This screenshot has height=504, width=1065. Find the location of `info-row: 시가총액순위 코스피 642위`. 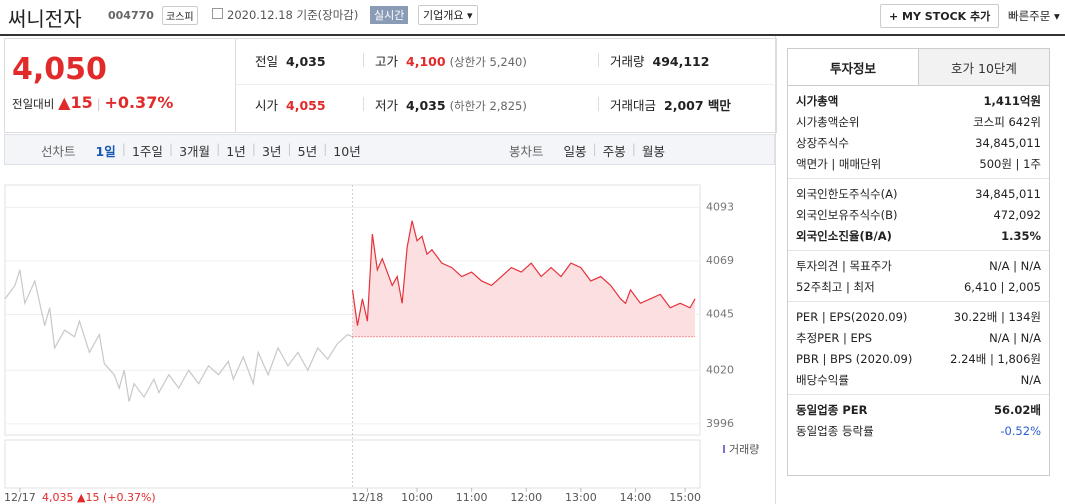

info-row: 시가총액순위 코스피 642위 is located at coordinates (918, 121).